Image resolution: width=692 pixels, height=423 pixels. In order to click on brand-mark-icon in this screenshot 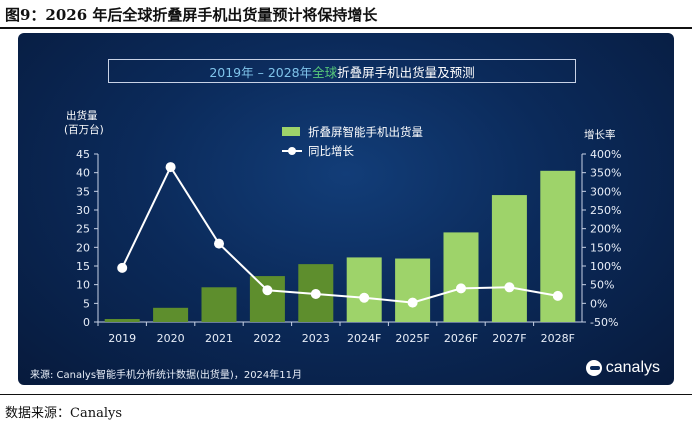, I will do `click(593, 368)`.